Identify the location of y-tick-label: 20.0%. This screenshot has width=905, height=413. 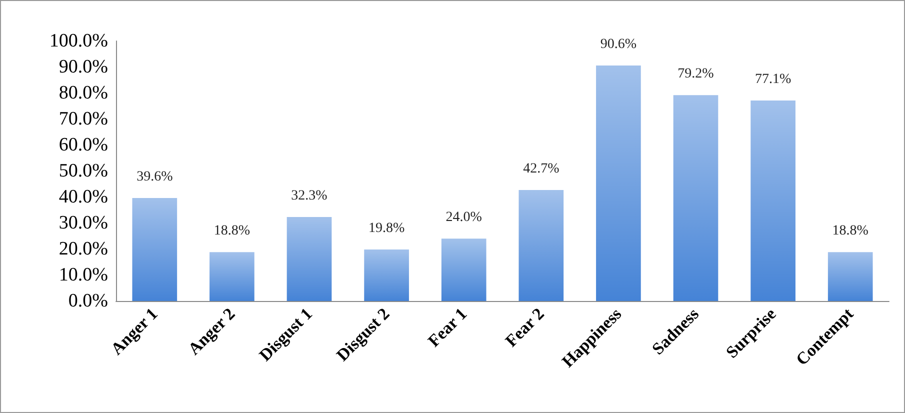
(83, 249).